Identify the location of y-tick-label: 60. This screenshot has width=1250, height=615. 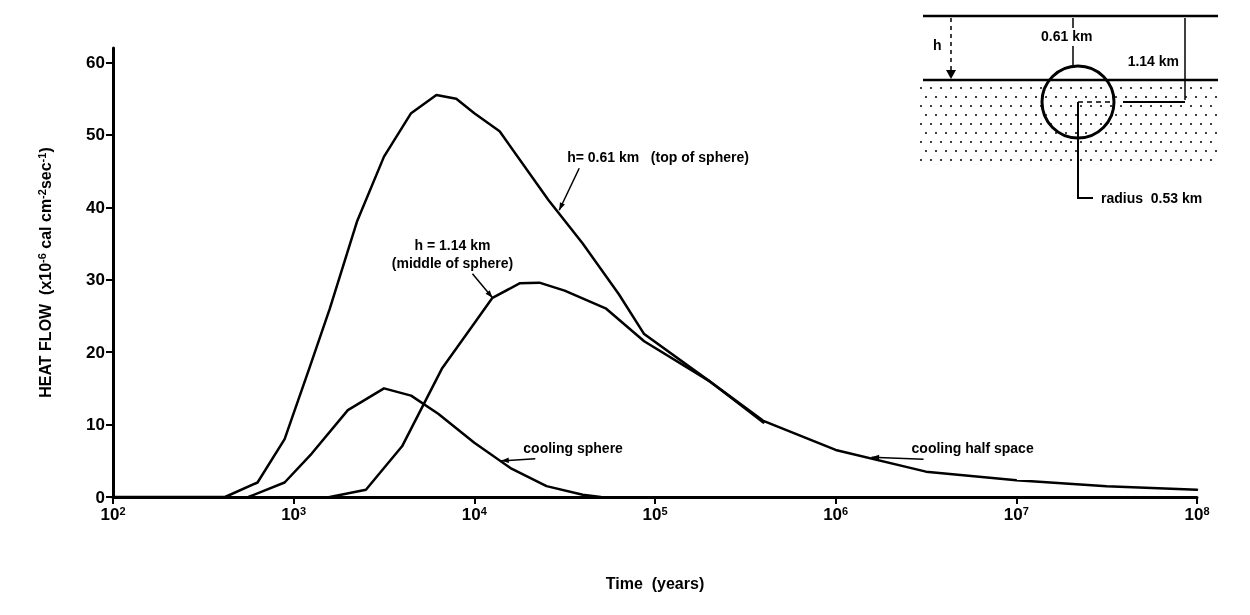
(95, 62).